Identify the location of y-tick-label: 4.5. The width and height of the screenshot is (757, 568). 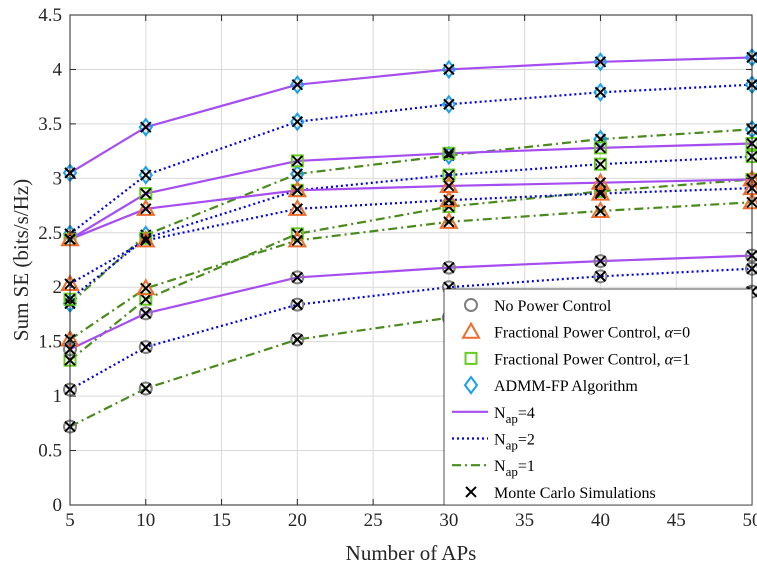
(50, 15).